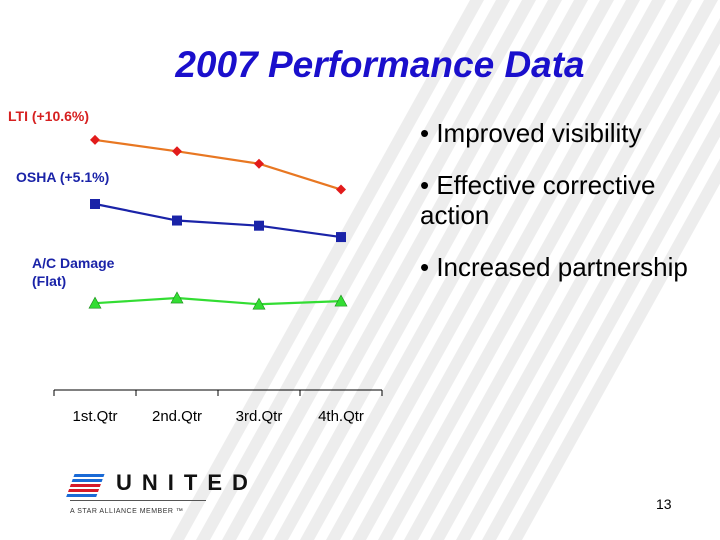 This screenshot has width=720, height=540. Describe the element at coordinates (138, 500) in the screenshot. I see `logo-divider` at that location.